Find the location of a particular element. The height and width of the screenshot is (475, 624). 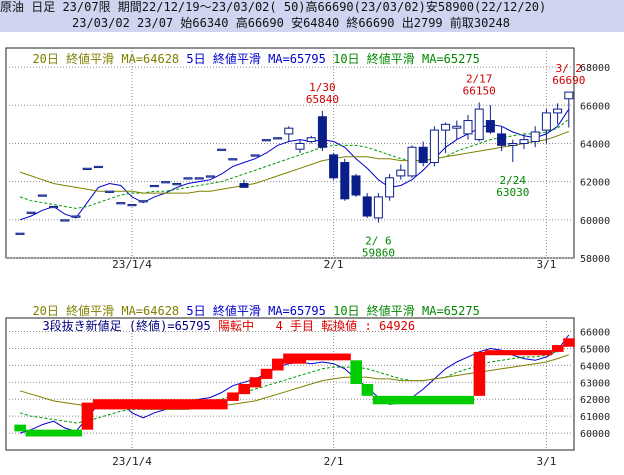

top-annotation-value: 66150 is located at coordinates (479, 90).